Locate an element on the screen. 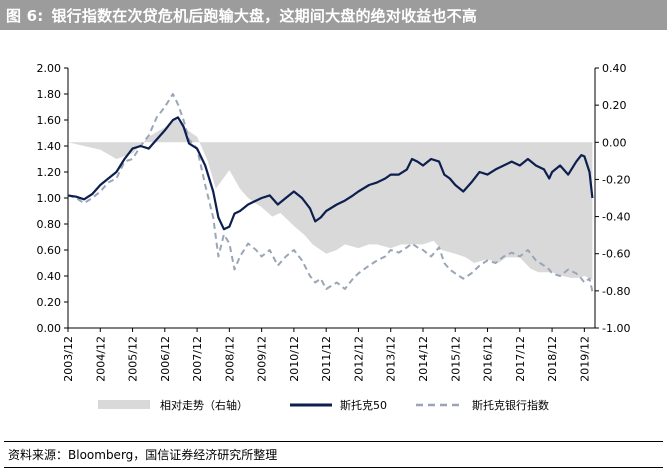  right-tick-label: 0.20 is located at coordinates (614, 105).